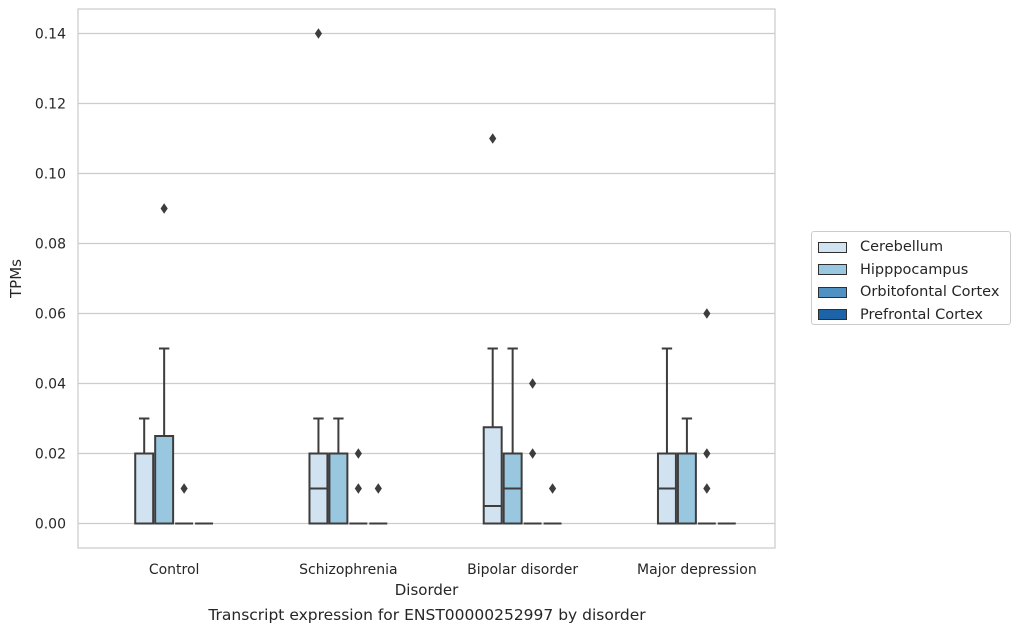  What do you see at coordinates (50, 315) in the screenshot?
I see `y-tick-label: 0.06` at bounding box center [50, 315].